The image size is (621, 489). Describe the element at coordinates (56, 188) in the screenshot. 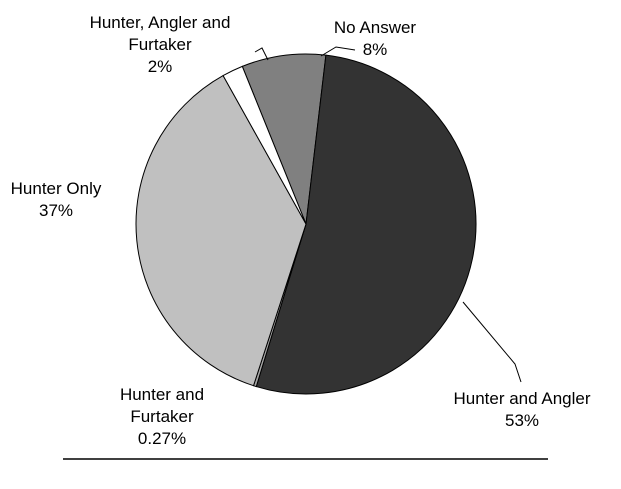

I see `slice-label-line: Hunter Only` at that location.